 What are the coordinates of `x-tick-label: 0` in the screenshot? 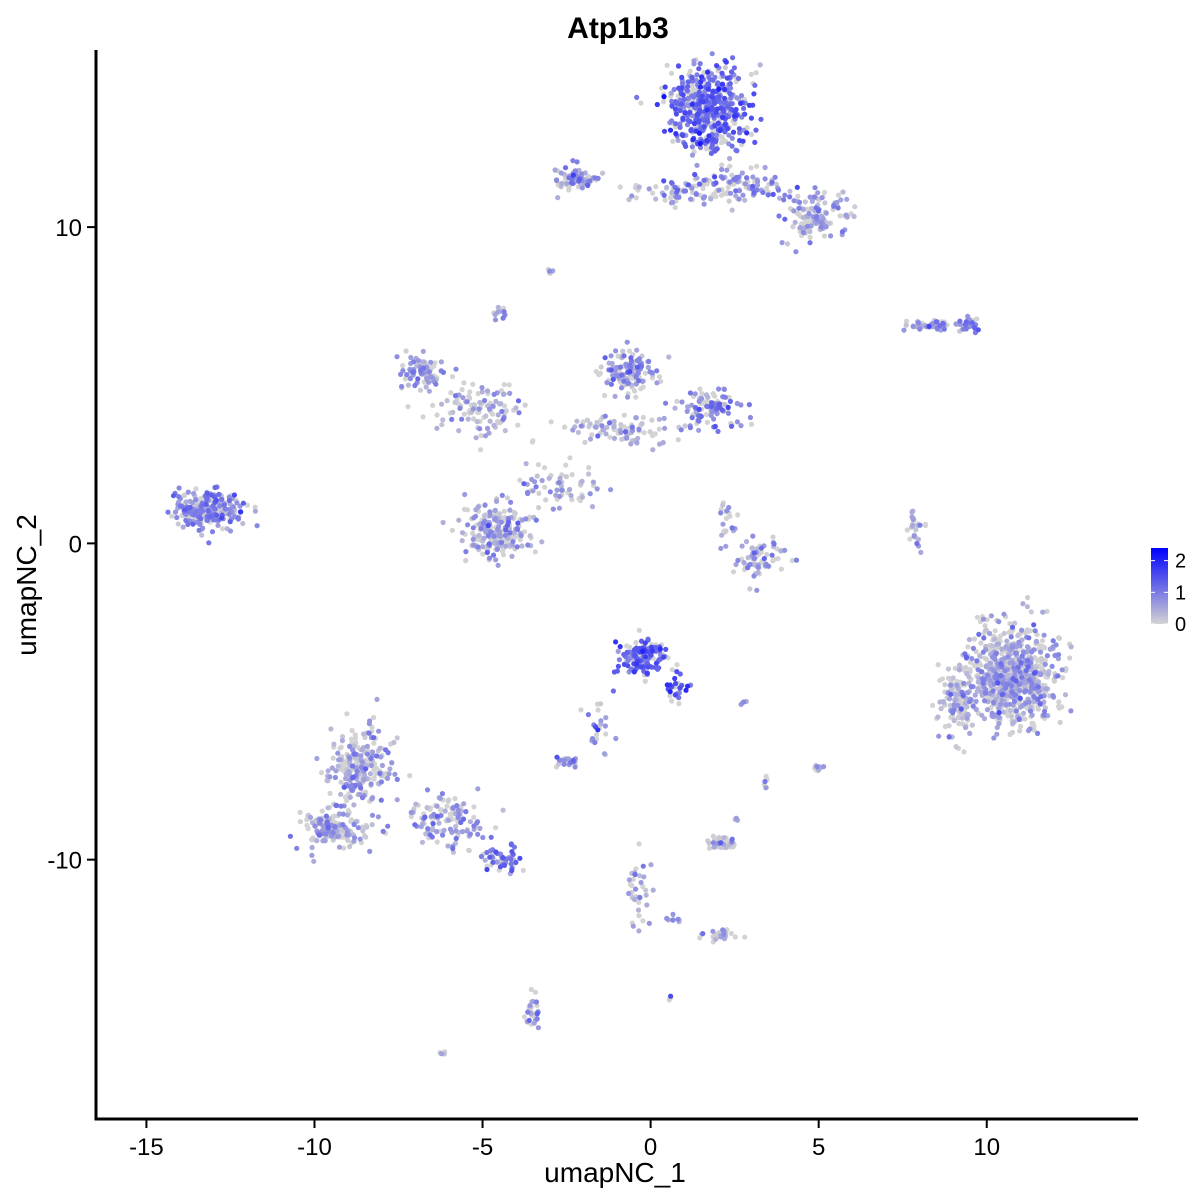 It's located at (650, 1147).